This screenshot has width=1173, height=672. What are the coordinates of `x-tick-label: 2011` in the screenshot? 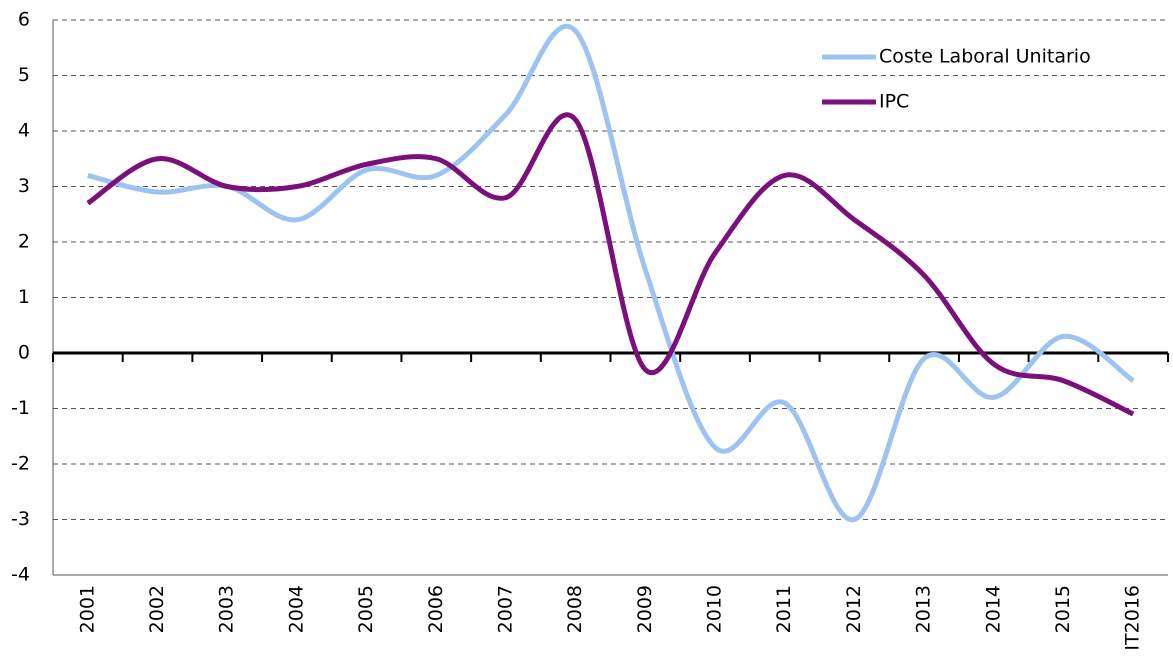 It's located at (784, 609).